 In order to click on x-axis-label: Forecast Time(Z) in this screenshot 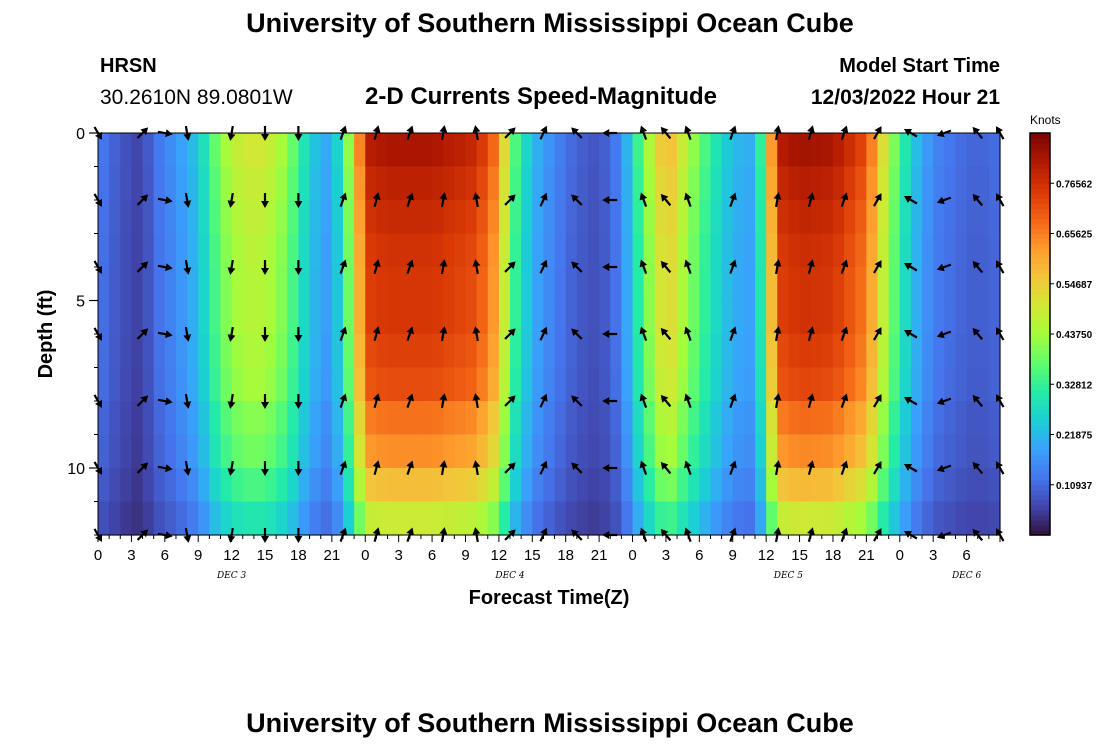, I will do `click(549, 598)`.